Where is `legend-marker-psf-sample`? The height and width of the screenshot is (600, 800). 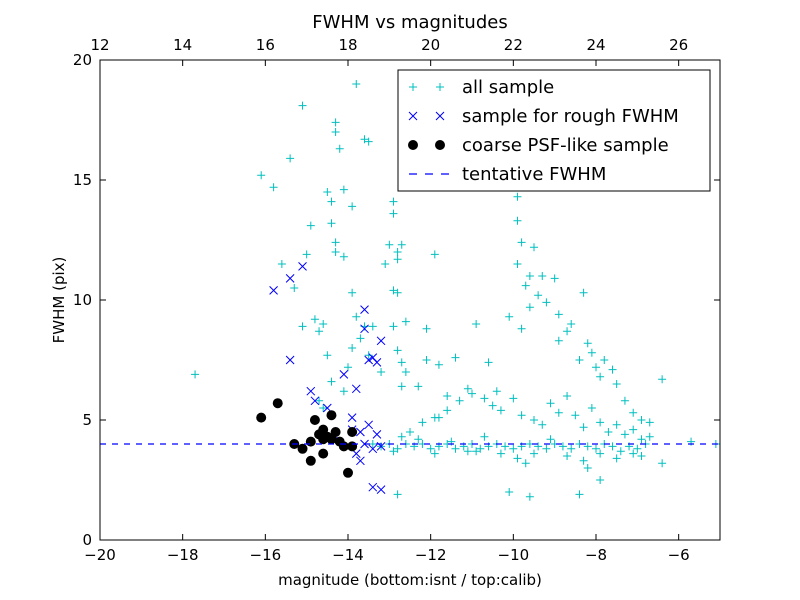 legend-marker-psf-sample is located at coordinates (440, 145).